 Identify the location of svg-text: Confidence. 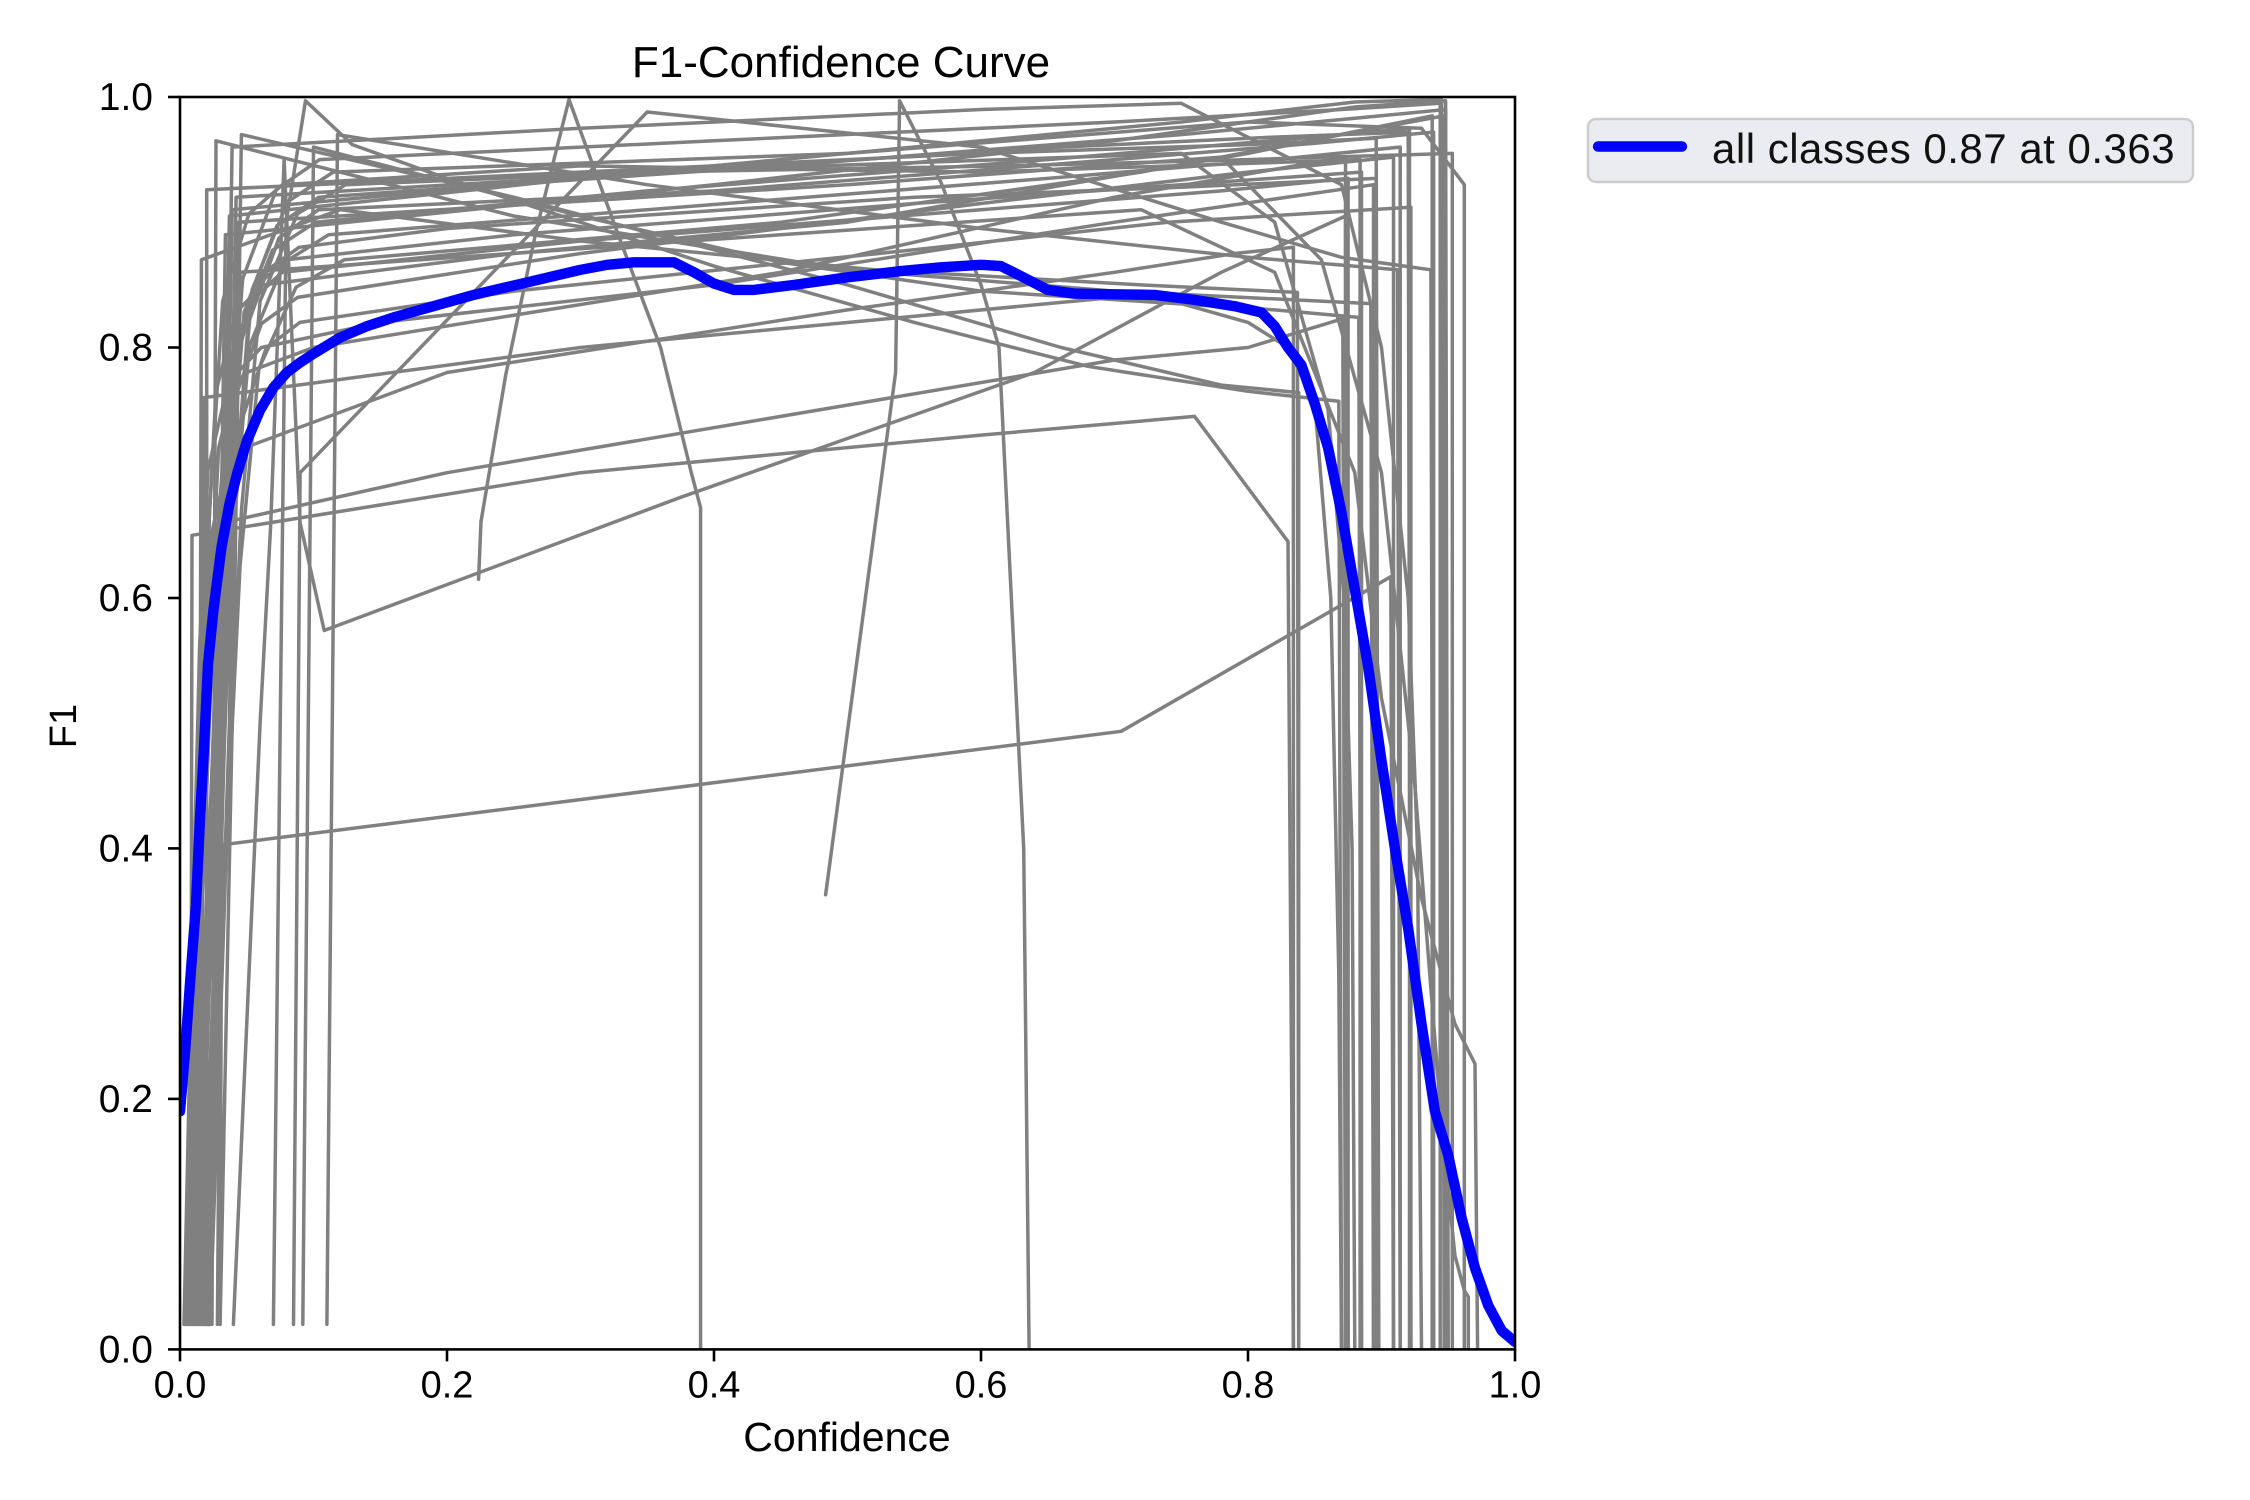
(846, 1437).